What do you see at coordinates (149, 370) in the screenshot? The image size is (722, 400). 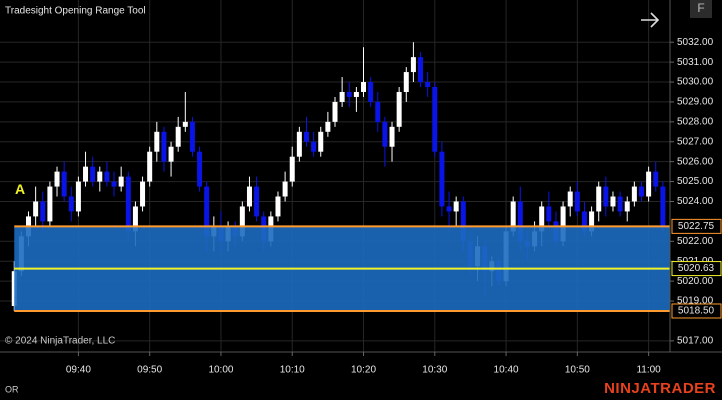 I see `x-tick-label: 09:50` at bounding box center [149, 370].